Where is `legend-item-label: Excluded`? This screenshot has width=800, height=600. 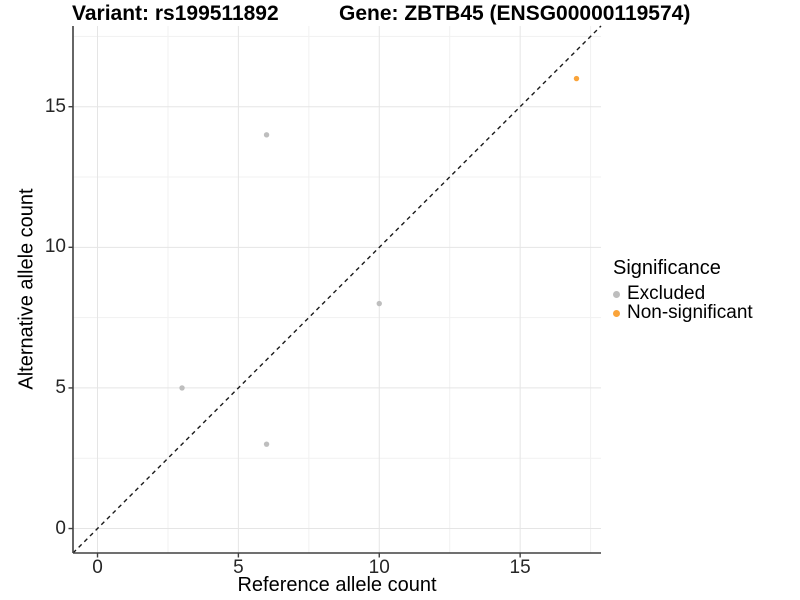 legend-item-label: Excluded is located at coordinates (666, 293).